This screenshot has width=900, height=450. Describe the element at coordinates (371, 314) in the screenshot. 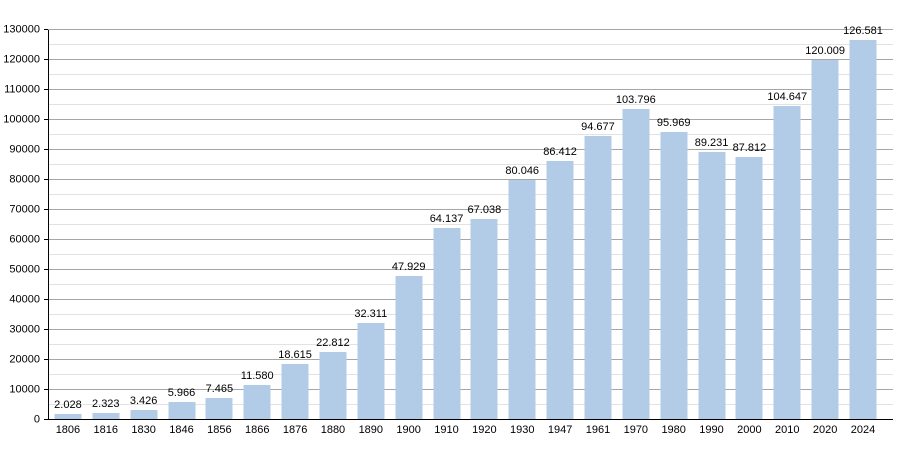

I see `bar-value-label: 32.311` at that location.